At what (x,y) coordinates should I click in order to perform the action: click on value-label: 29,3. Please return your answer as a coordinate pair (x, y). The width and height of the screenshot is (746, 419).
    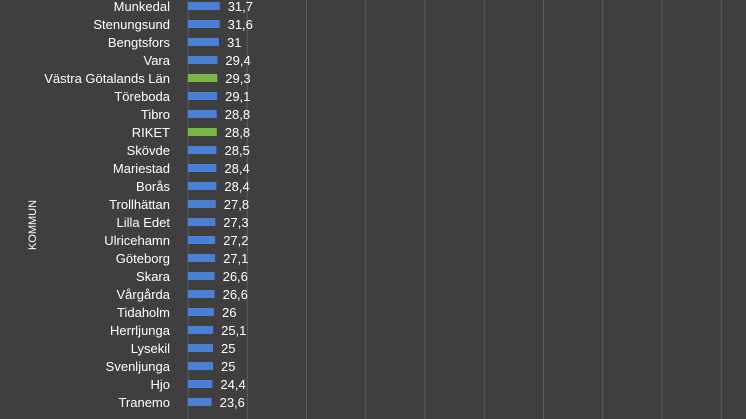
    Looking at the image, I should click on (237, 78).